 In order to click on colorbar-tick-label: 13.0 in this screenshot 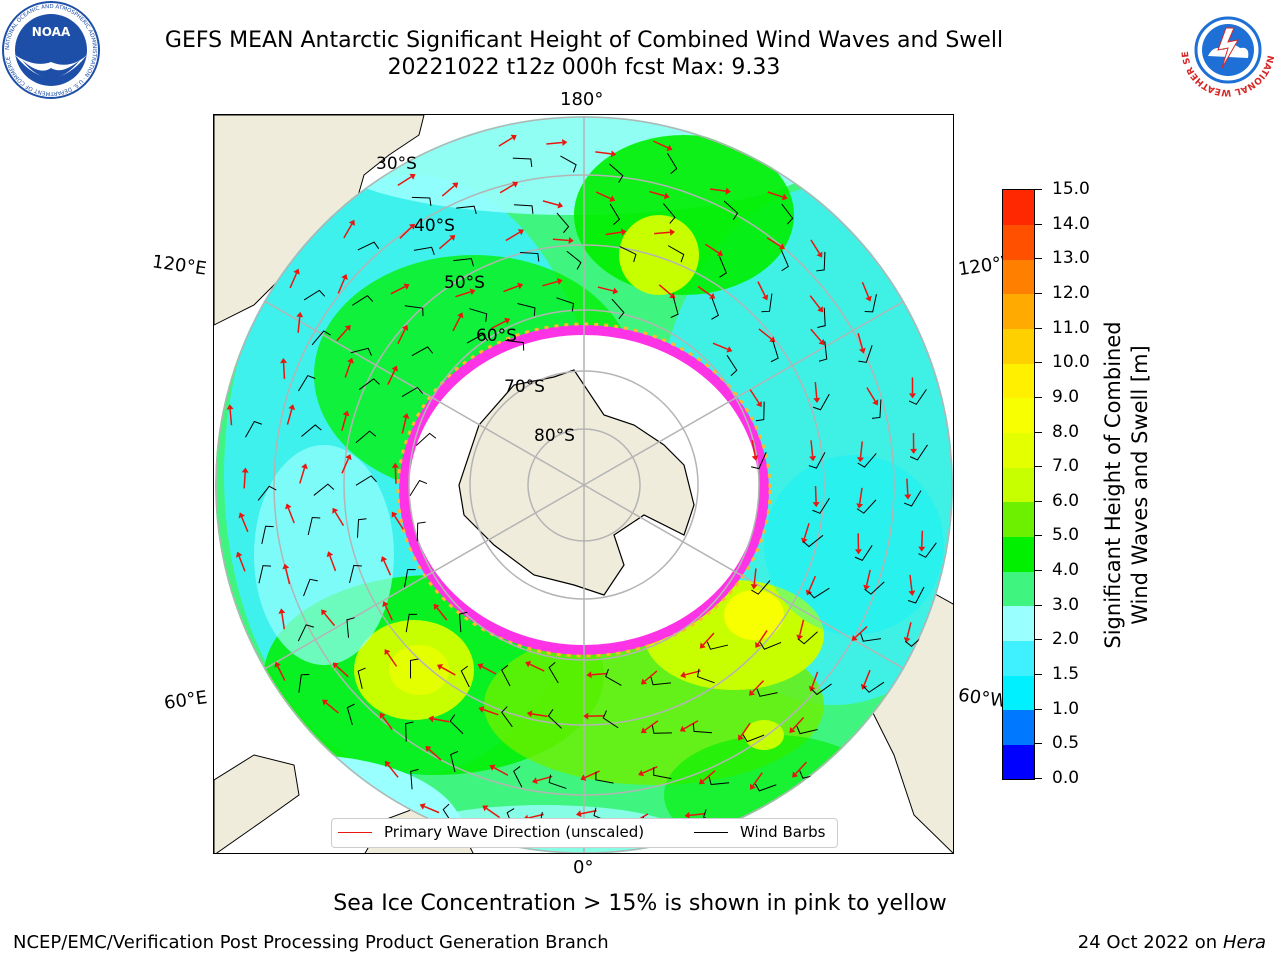, I will do `click(1071, 258)`.